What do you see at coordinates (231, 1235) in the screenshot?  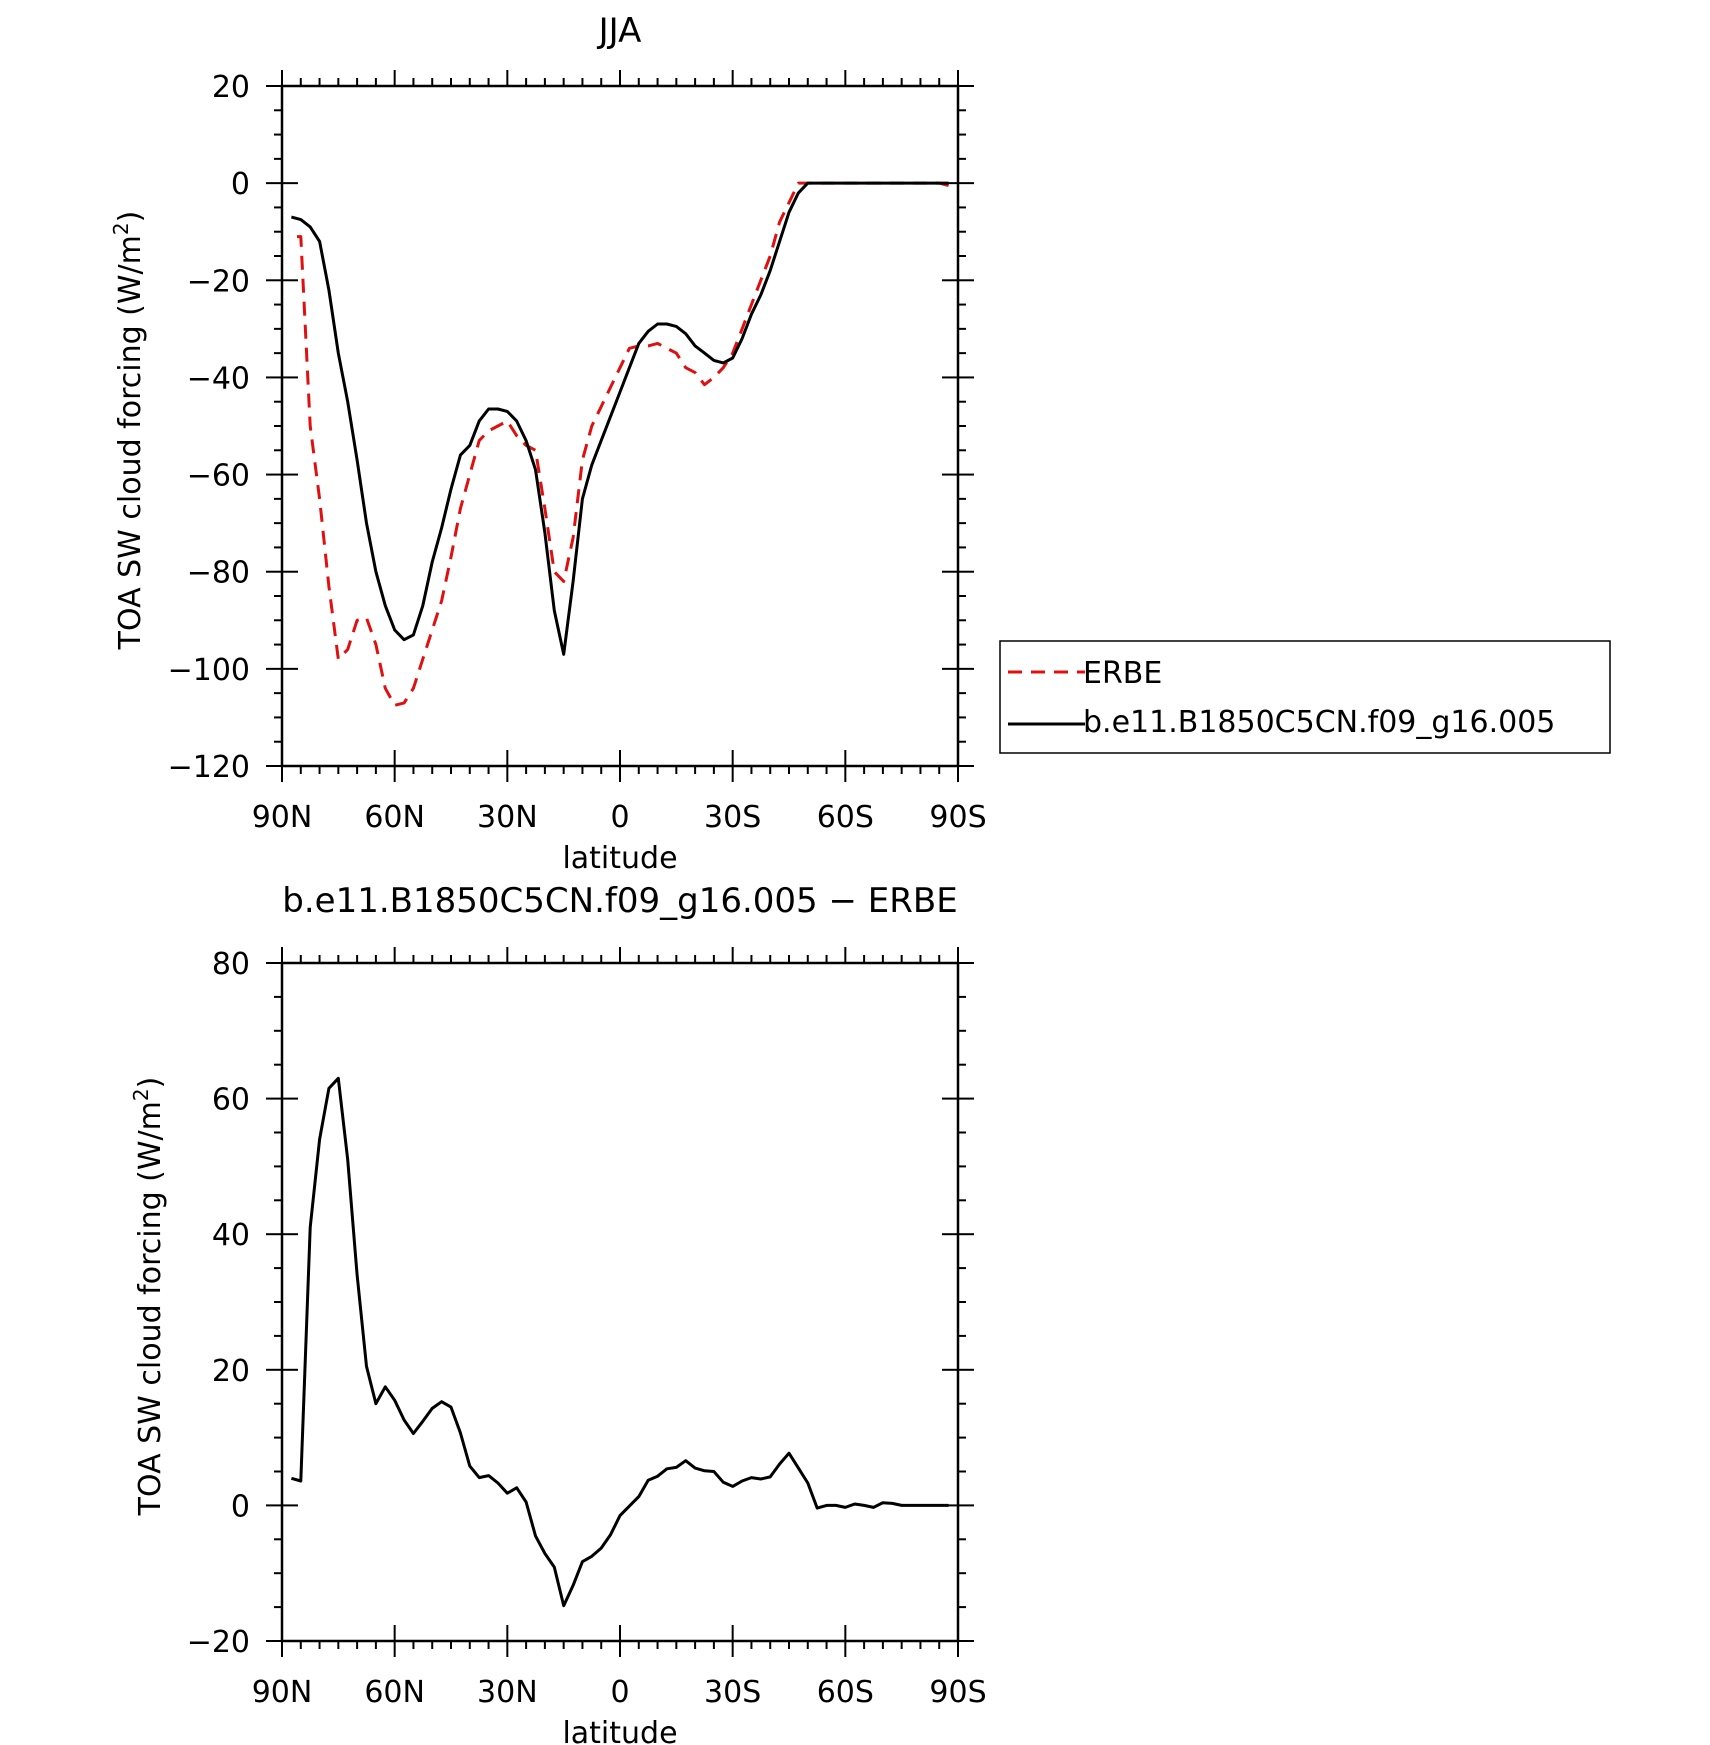 I see `bottom-panel-y-tick-label: 40` at bounding box center [231, 1235].